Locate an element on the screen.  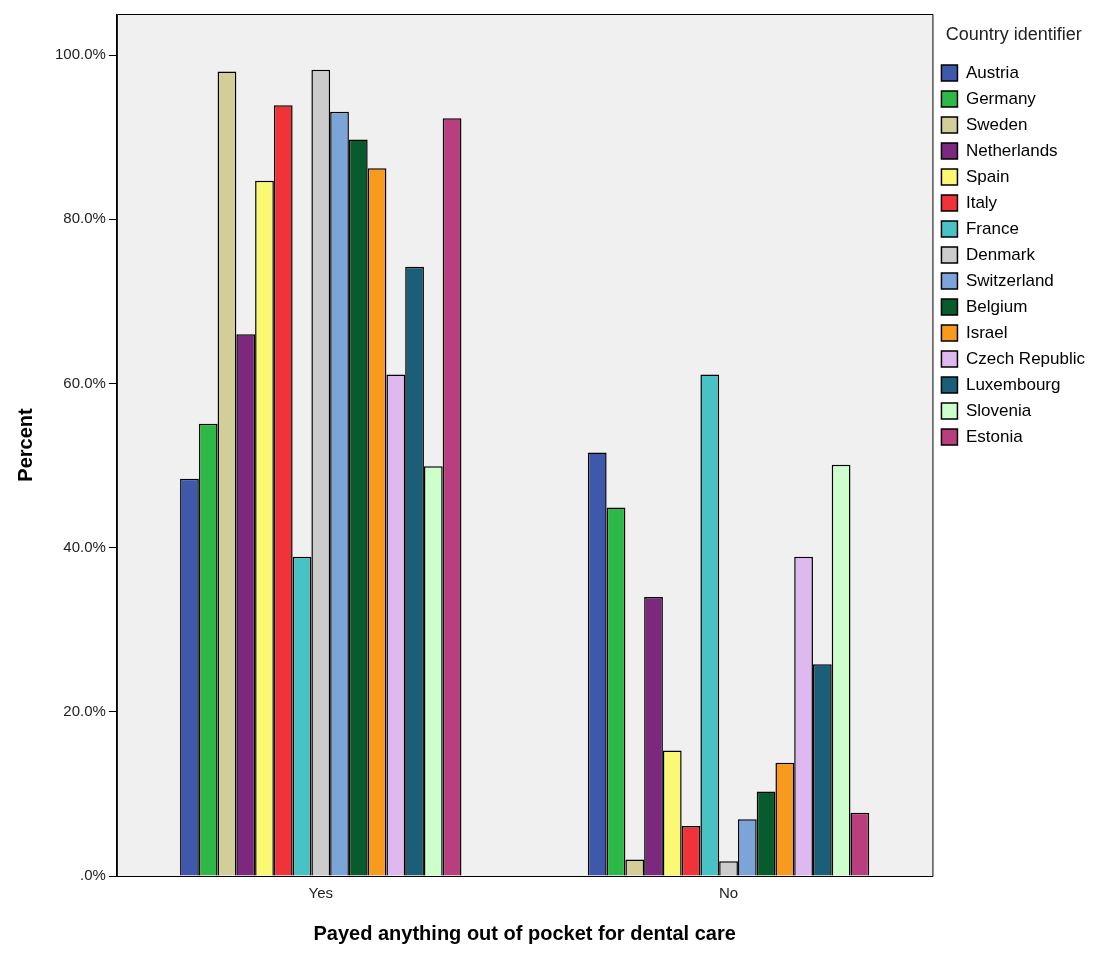
y-tick-label: .0% is located at coordinates (93, 875).